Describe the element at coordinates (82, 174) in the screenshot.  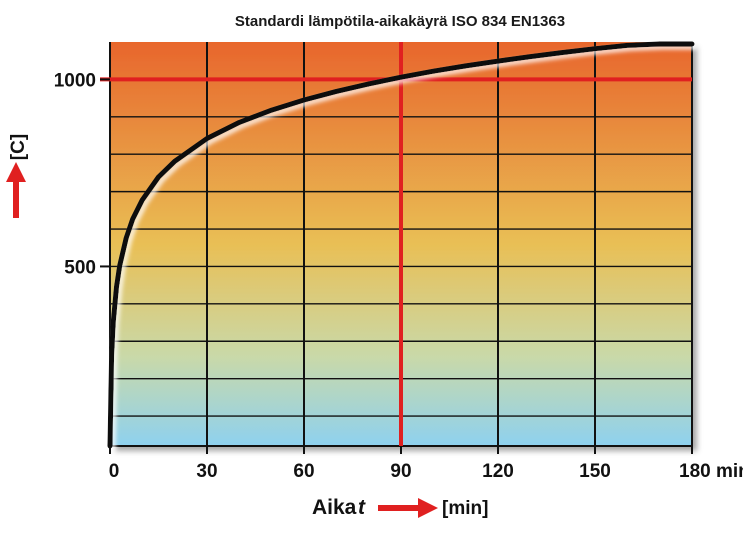
I see `y-axis-ticks: 500 1000` at that location.